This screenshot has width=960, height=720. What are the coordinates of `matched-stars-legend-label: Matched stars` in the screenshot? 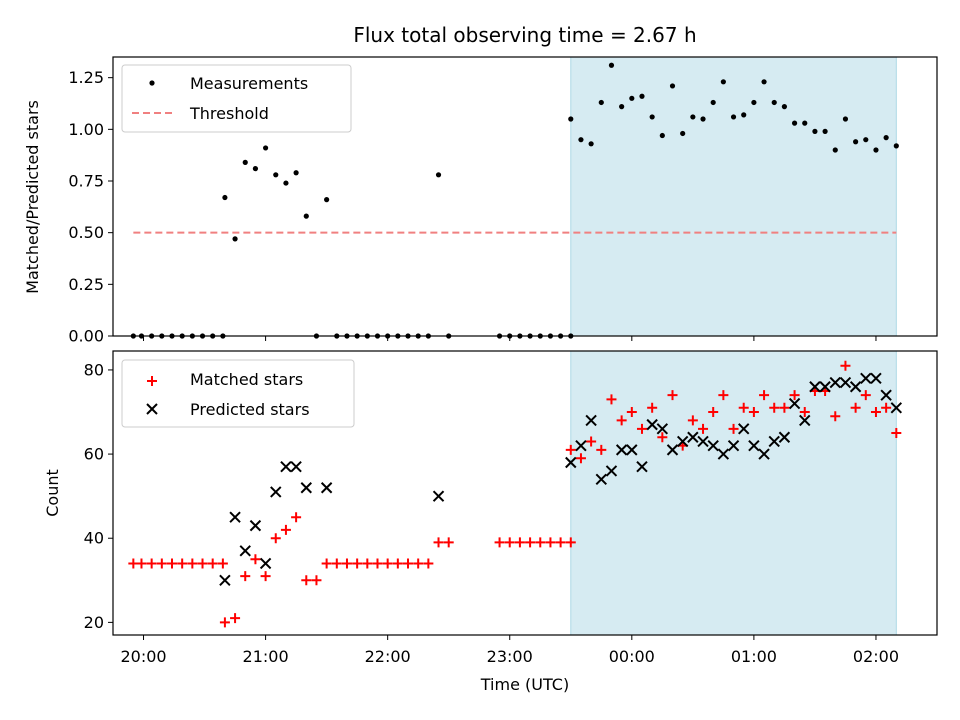 It's located at (246, 379).